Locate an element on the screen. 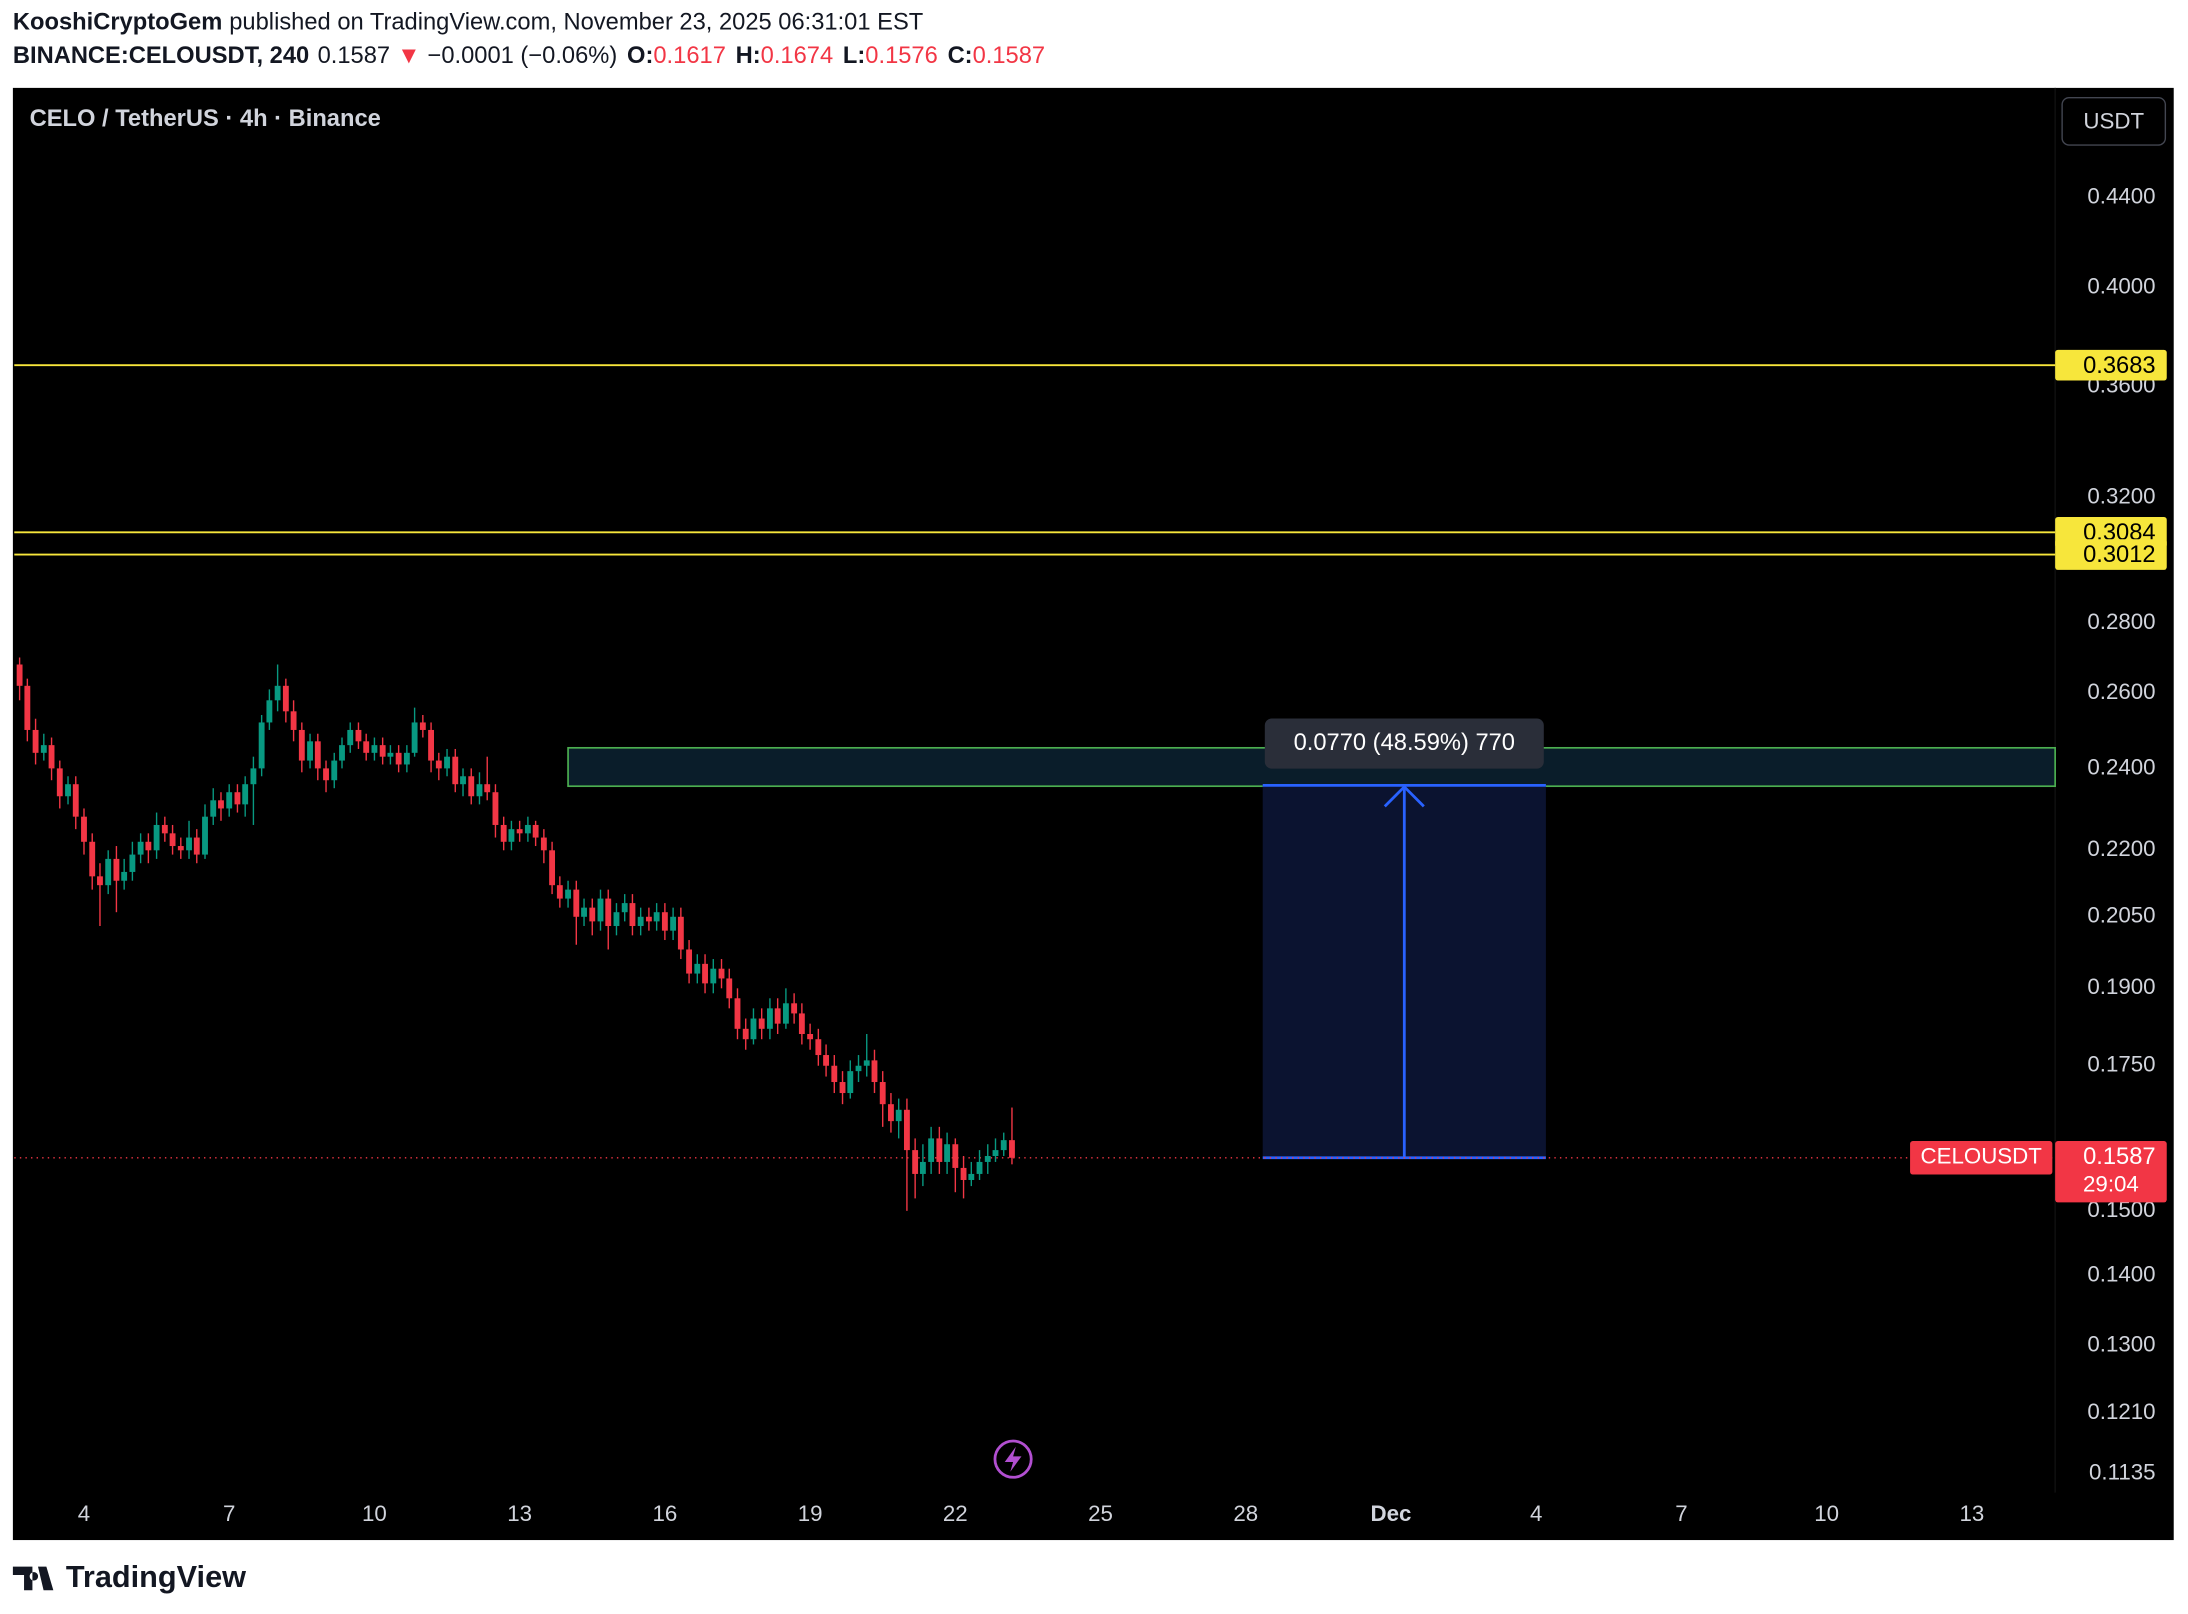  x-tick-label: 7 is located at coordinates (1681, 1513).